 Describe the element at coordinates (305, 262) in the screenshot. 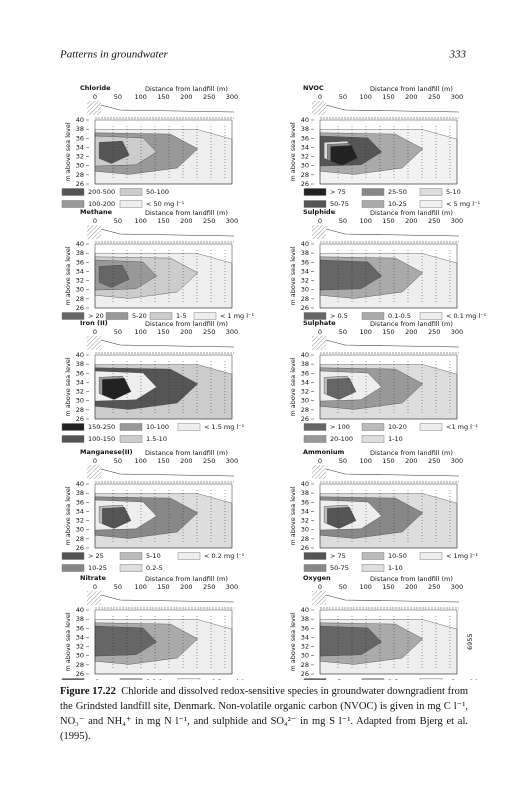

I see `y-tick-label: 36` at that location.